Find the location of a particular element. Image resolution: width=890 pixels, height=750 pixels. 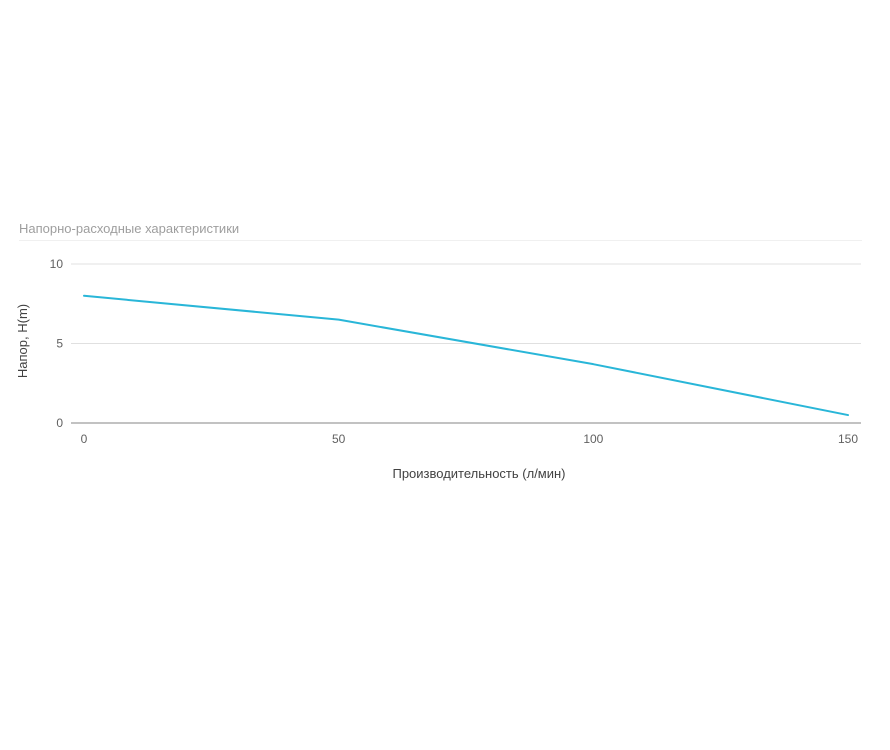

title-divider is located at coordinates (440, 240).